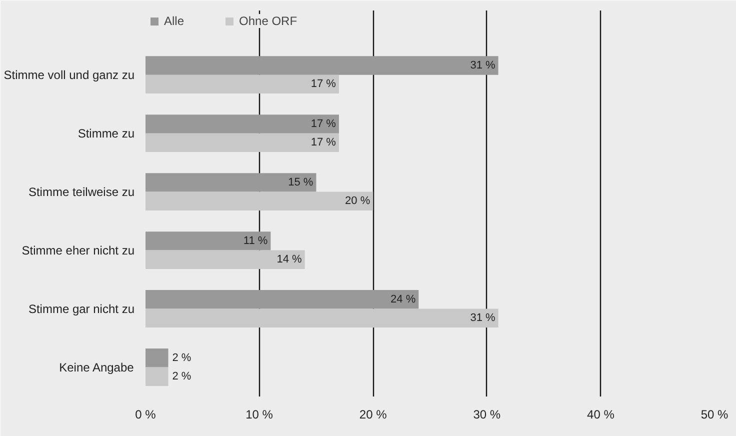 This screenshot has height=436, width=736. What do you see at coordinates (78, 250) in the screenshot?
I see `y-tick-label: Stimme eher nicht zu` at bounding box center [78, 250].